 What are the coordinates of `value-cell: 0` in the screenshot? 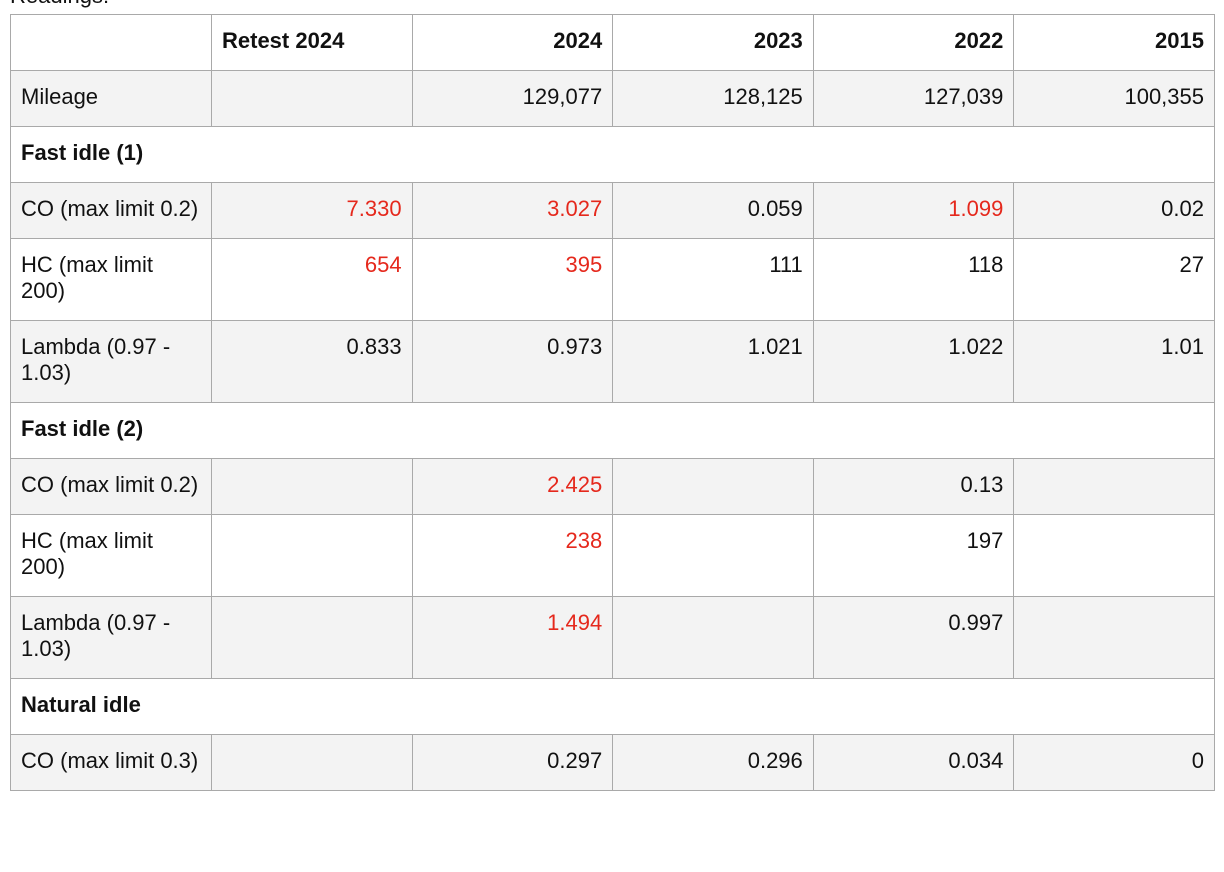 It's located at (1114, 762).